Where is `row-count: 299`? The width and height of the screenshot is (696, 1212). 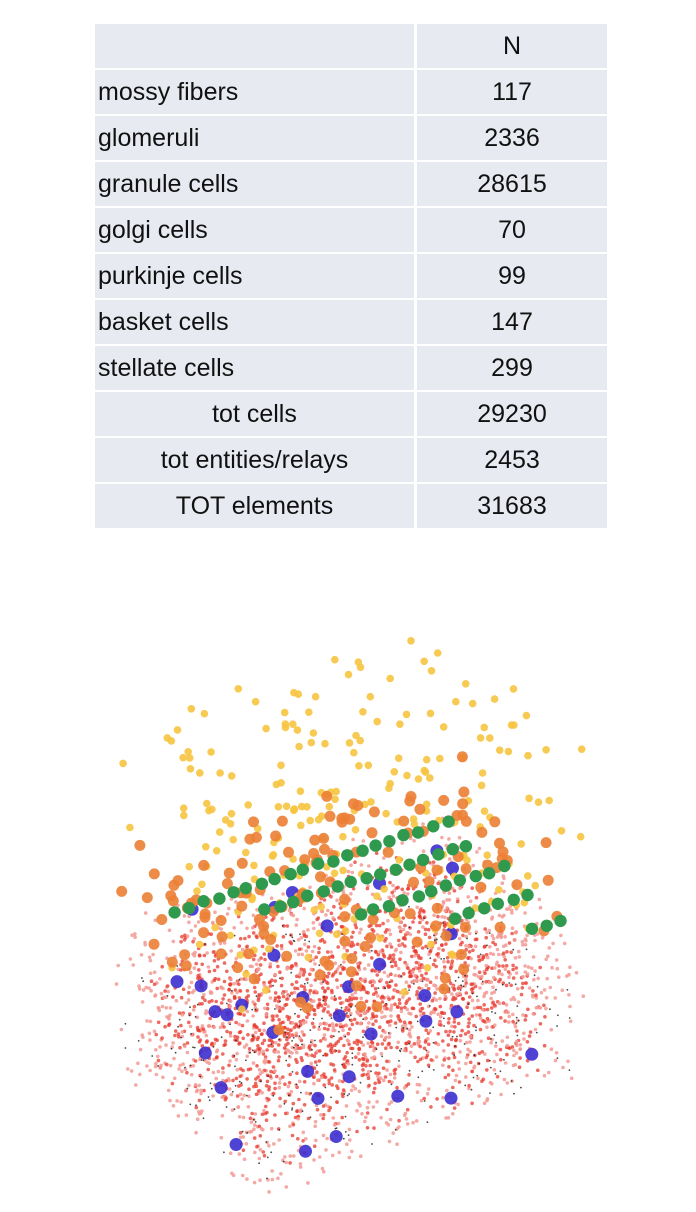
row-count: 299 is located at coordinates (512, 369).